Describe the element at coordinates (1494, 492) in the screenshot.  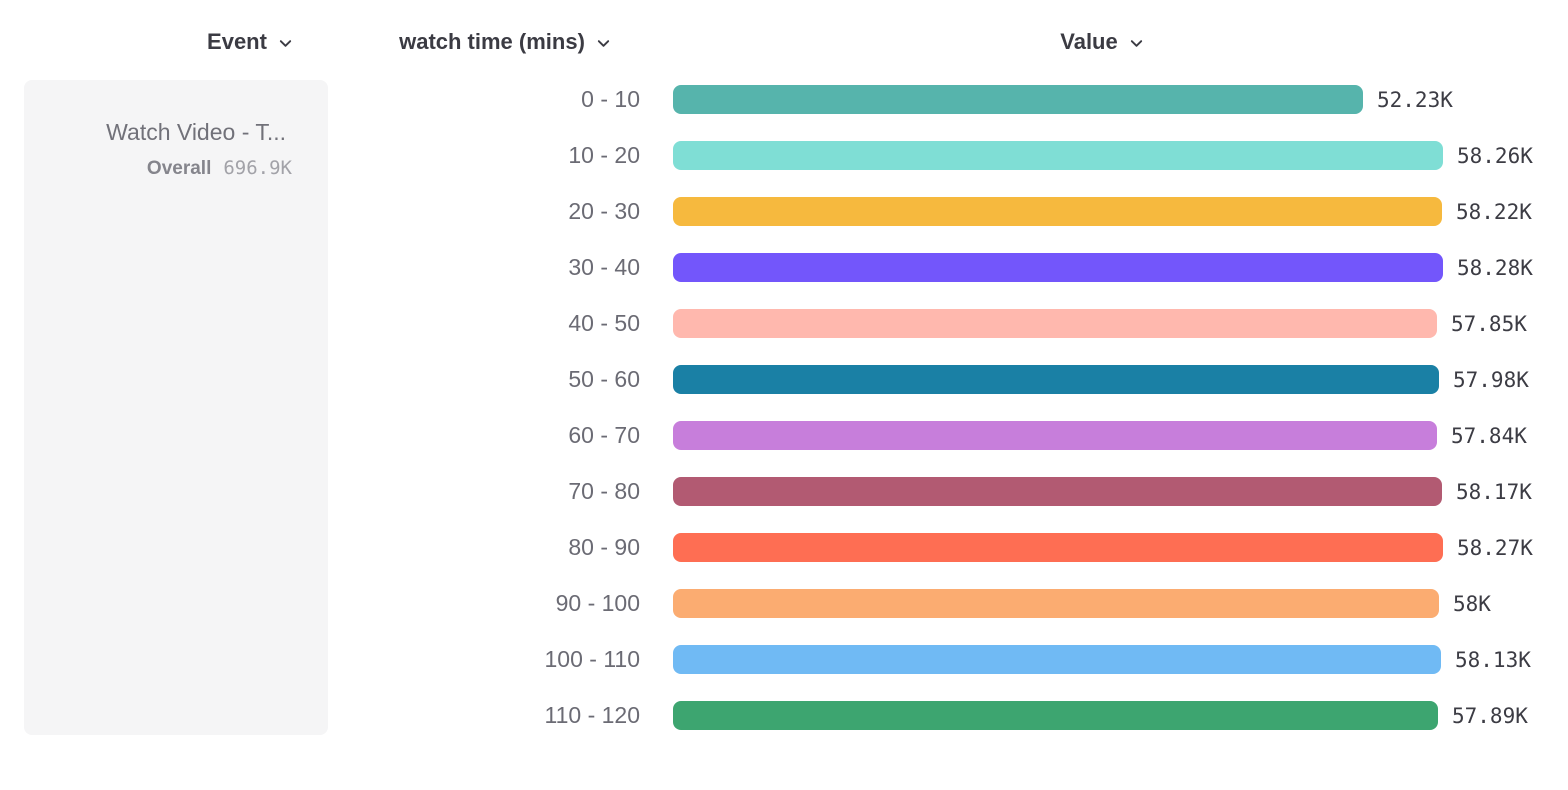
I see `value-label: 58.17K` at that location.